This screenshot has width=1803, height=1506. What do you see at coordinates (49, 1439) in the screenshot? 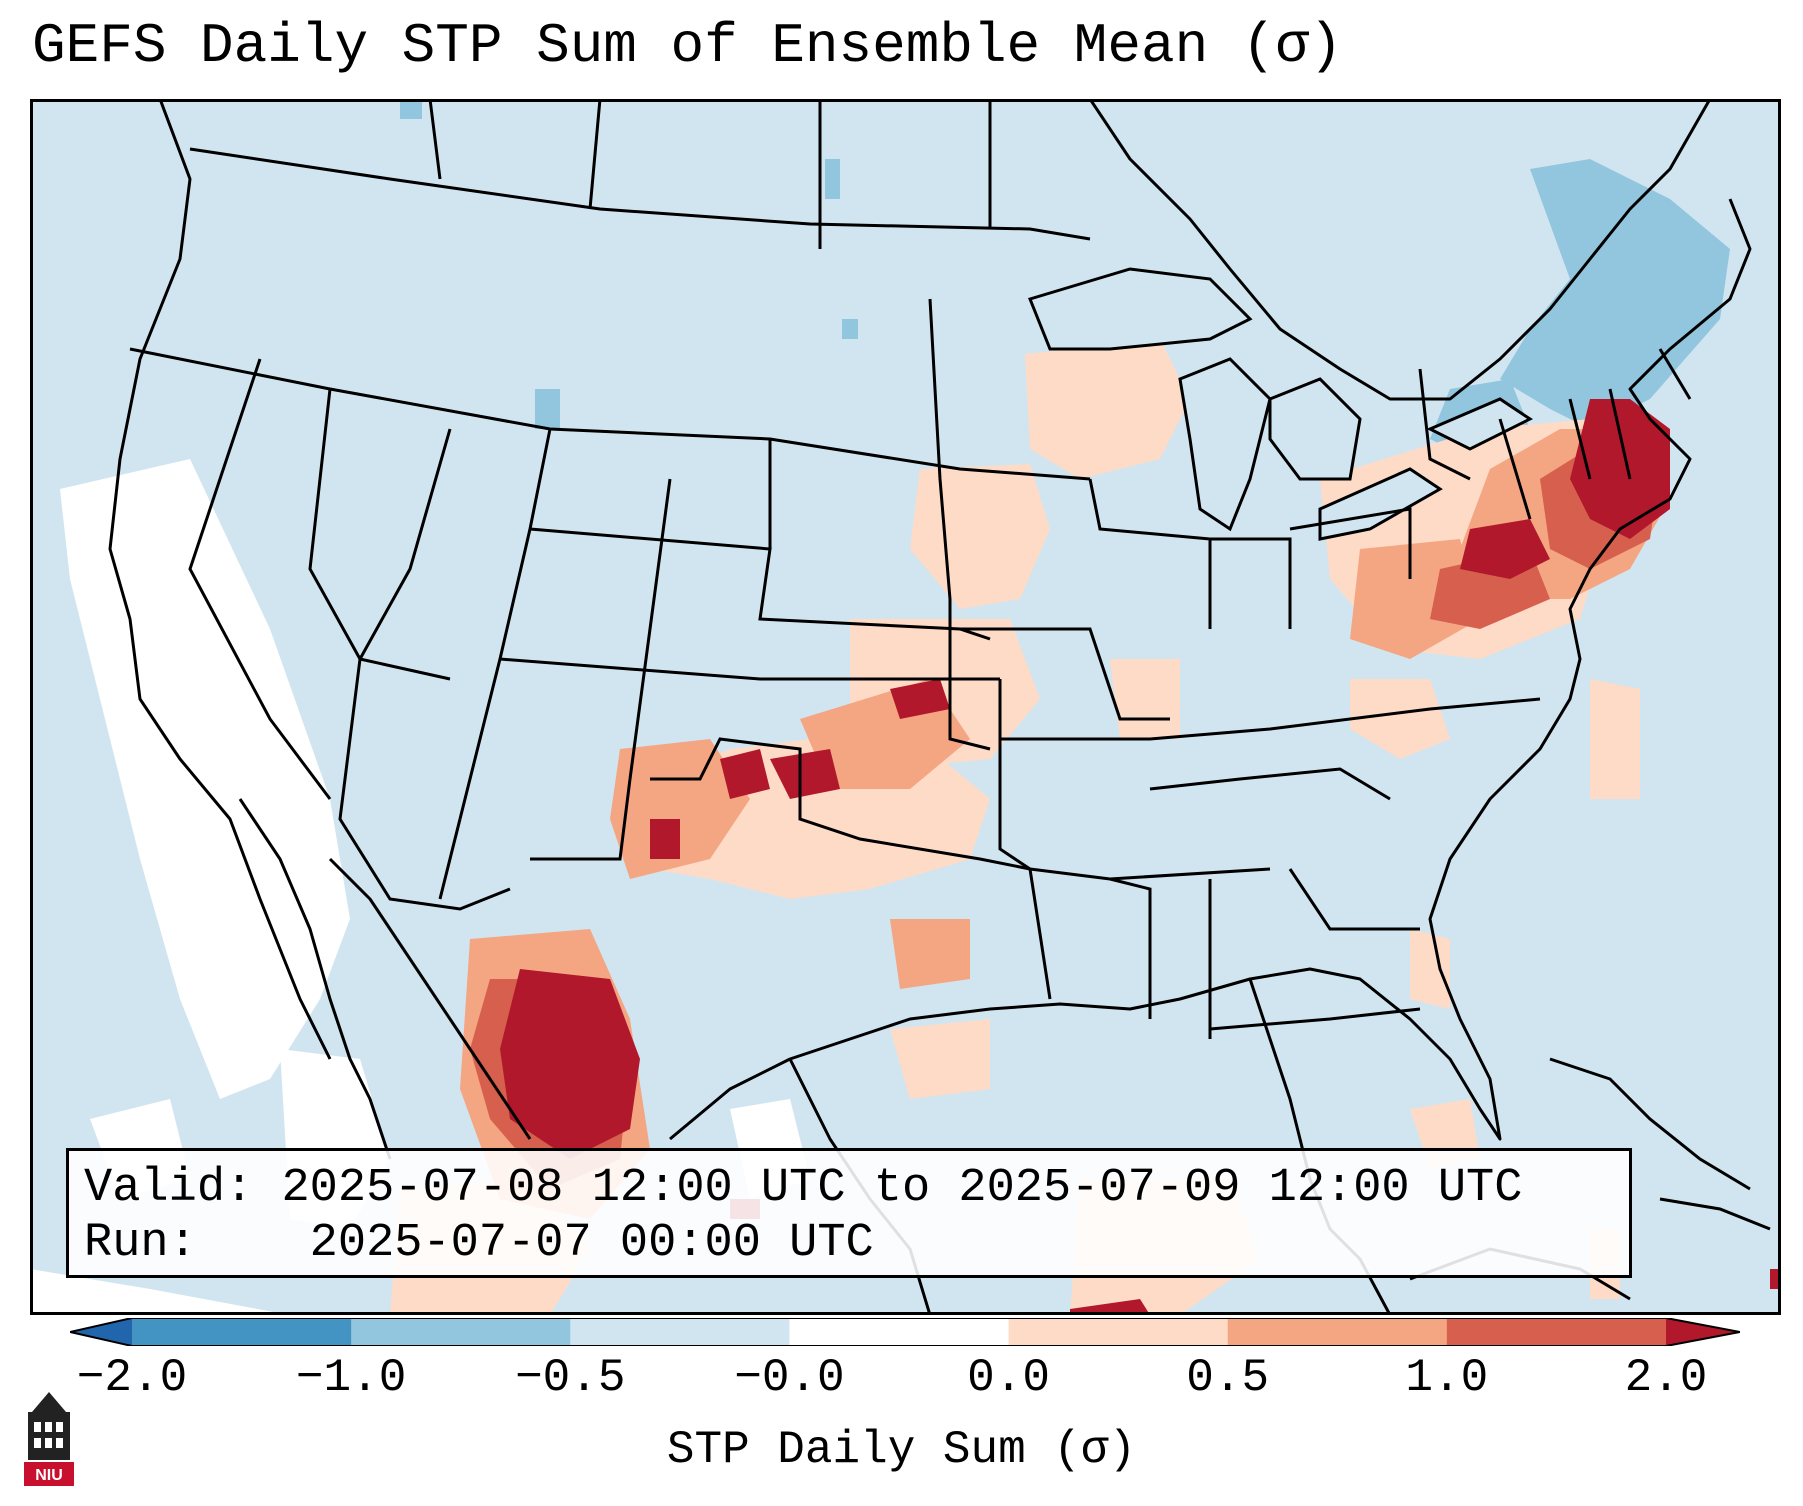
I see `university-tower-icon: NIU` at bounding box center [49, 1439].